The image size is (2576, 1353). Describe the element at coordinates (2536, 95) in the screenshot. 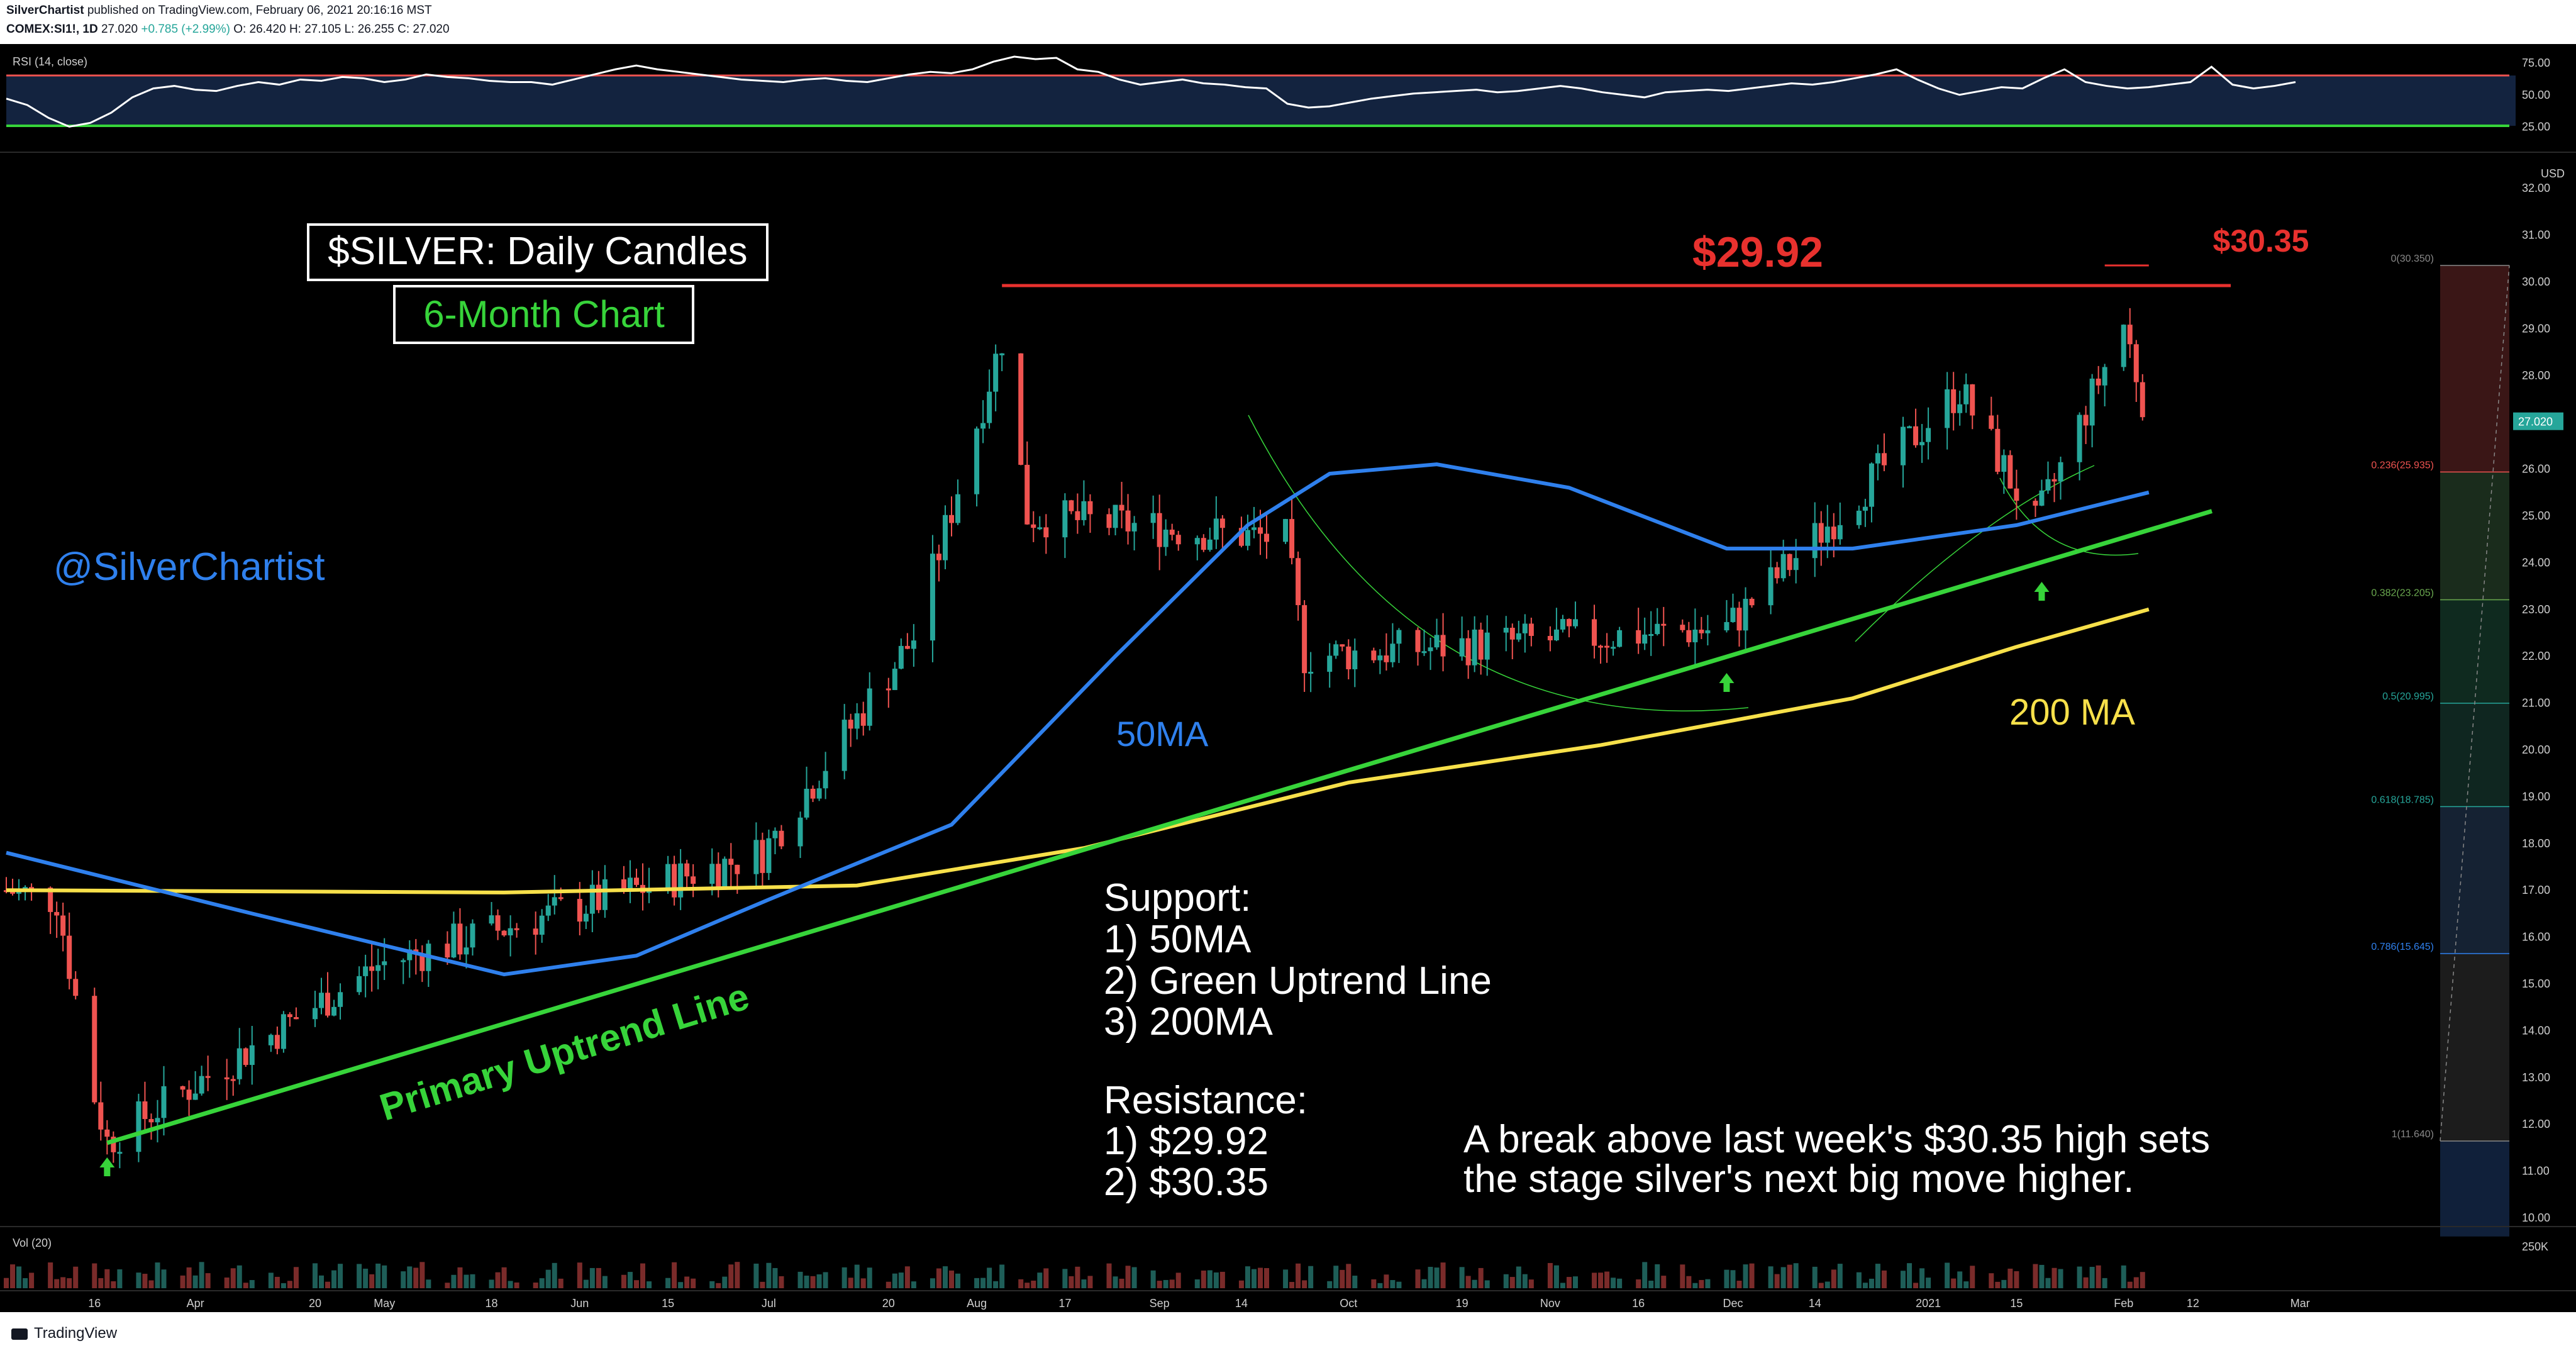

I see `rsi-tick: 50.00` at that location.